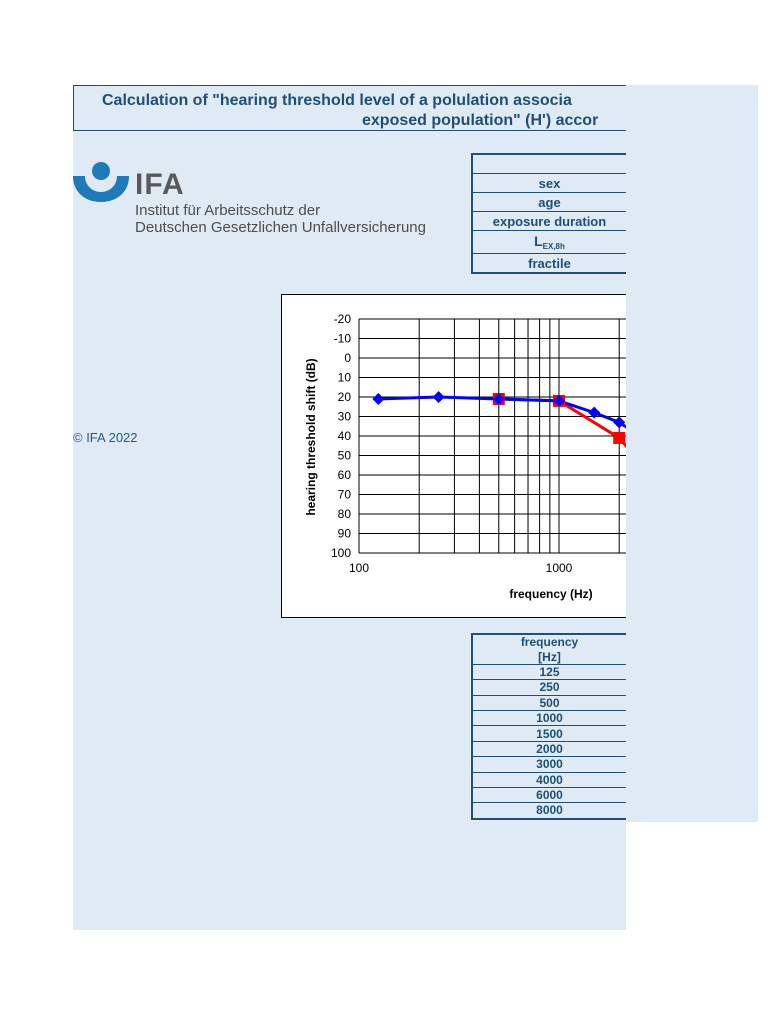 Image resolution: width=768 pixels, height=1024 pixels. What do you see at coordinates (345, 397) in the screenshot?
I see `y-tick-label: 20` at bounding box center [345, 397].